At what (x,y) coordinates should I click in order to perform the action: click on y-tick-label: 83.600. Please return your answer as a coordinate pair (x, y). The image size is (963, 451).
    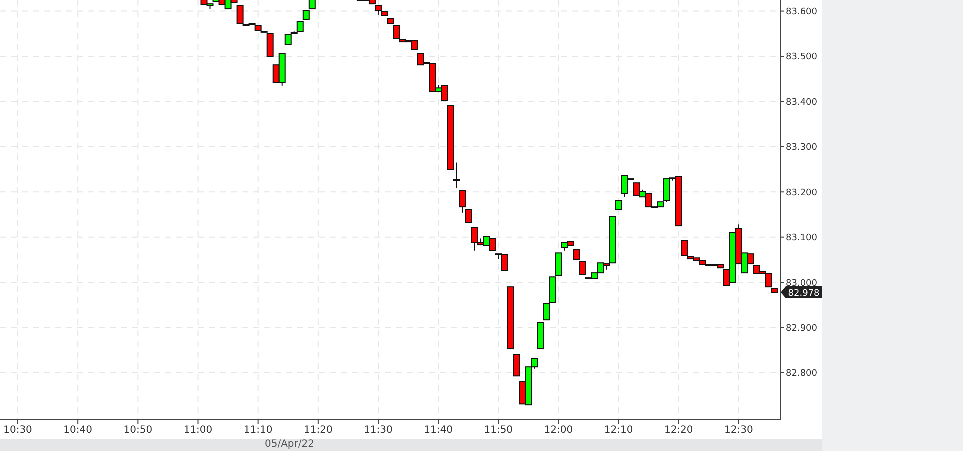
    Looking at the image, I should click on (802, 12).